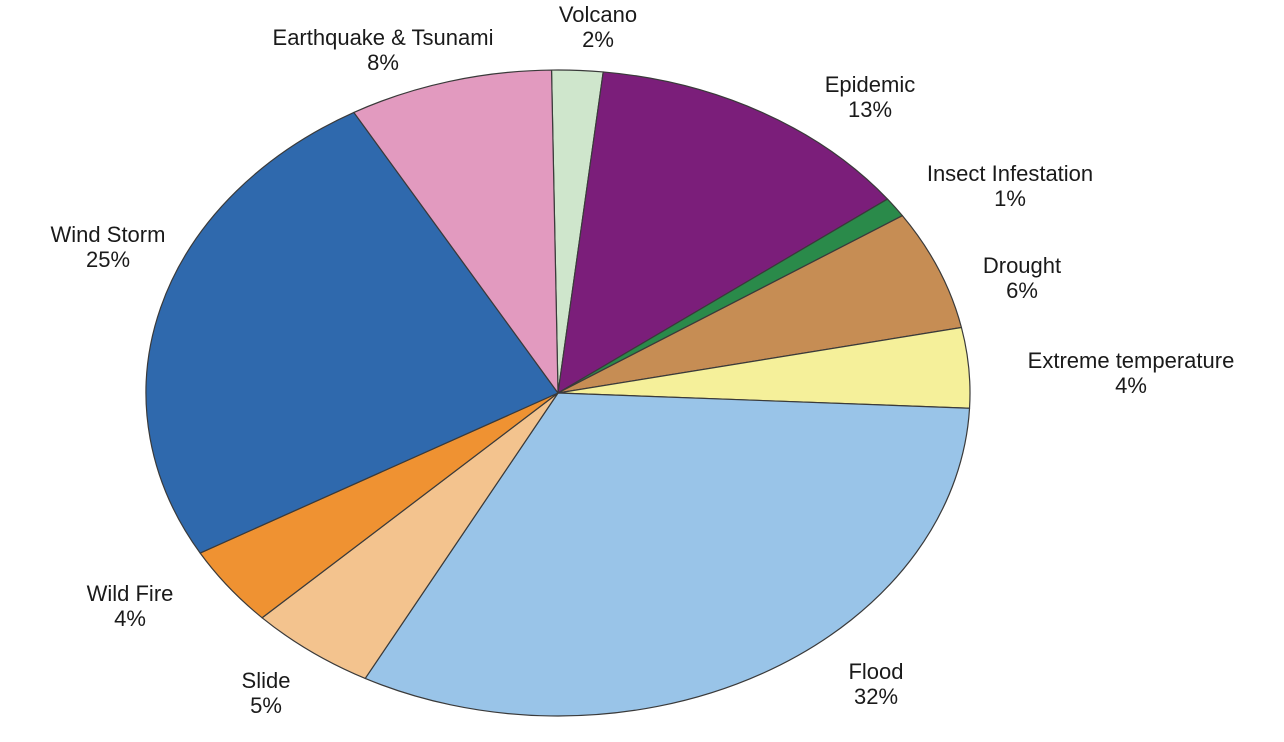  I want to click on slice-label-extreme-temperature: Extreme temperature, so click(1131, 360).